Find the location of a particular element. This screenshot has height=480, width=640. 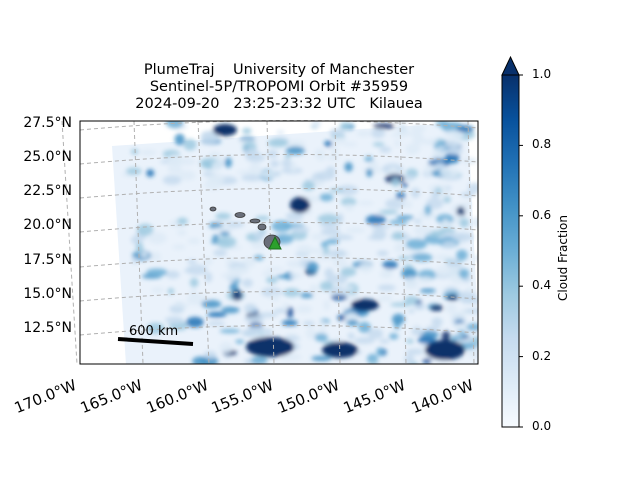

lat-tick-label: 15.0°N is located at coordinates (47, 294).